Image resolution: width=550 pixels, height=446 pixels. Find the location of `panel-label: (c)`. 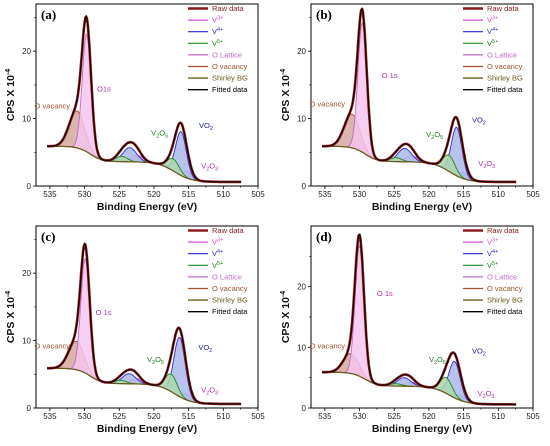

panel-label: (c) is located at coordinates (48, 236).